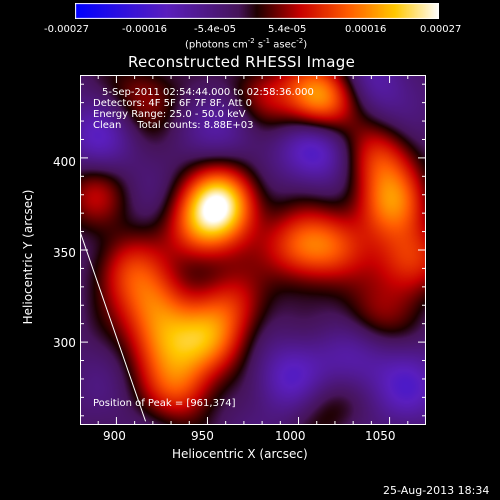 The image size is (500, 500). What do you see at coordinates (173, 125) in the screenshot?
I see `annotation-clean: Clean Total counts: 8.88E+03` at bounding box center [173, 125].